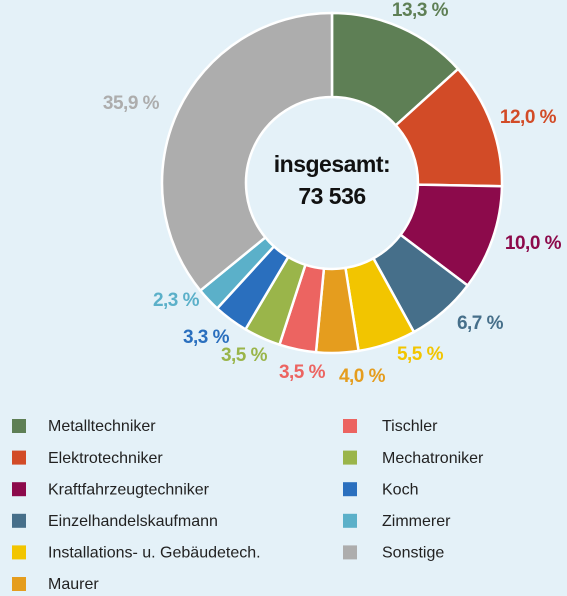 This screenshot has width=567, height=596. What do you see at coordinates (129, 489) in the screenshot?
I see `legend-label: Kraftfahrzeugtechniker` at bounding box center [129, 489].